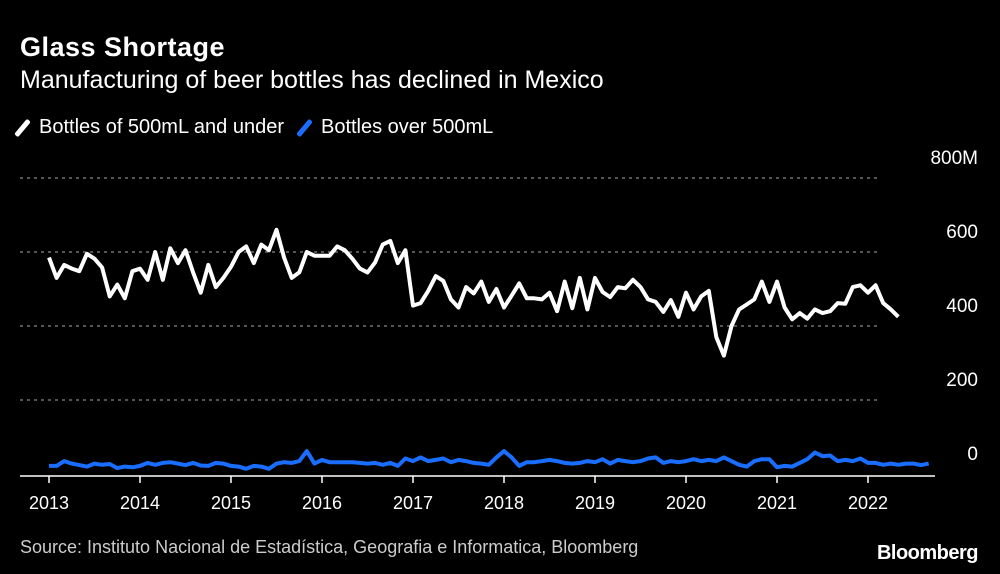 The width and height of the screenshot is (1000, 574). I want to click on y-tick-label: 800M, so click(954, 158).